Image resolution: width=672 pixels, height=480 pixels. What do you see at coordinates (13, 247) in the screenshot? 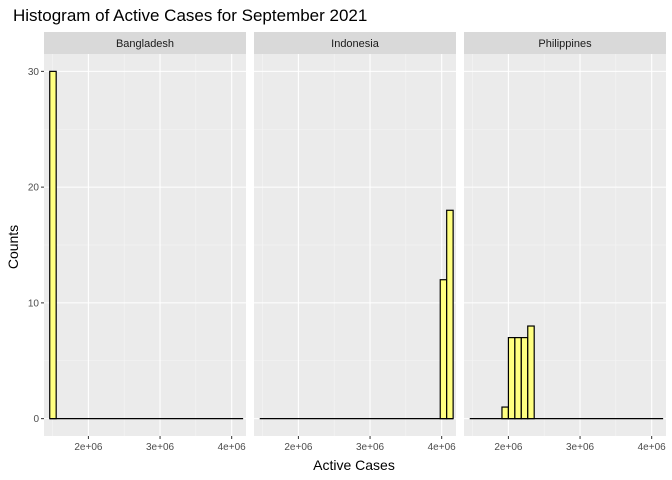
I see `y-axis-title: Counts` at bounding box center [13, 247].